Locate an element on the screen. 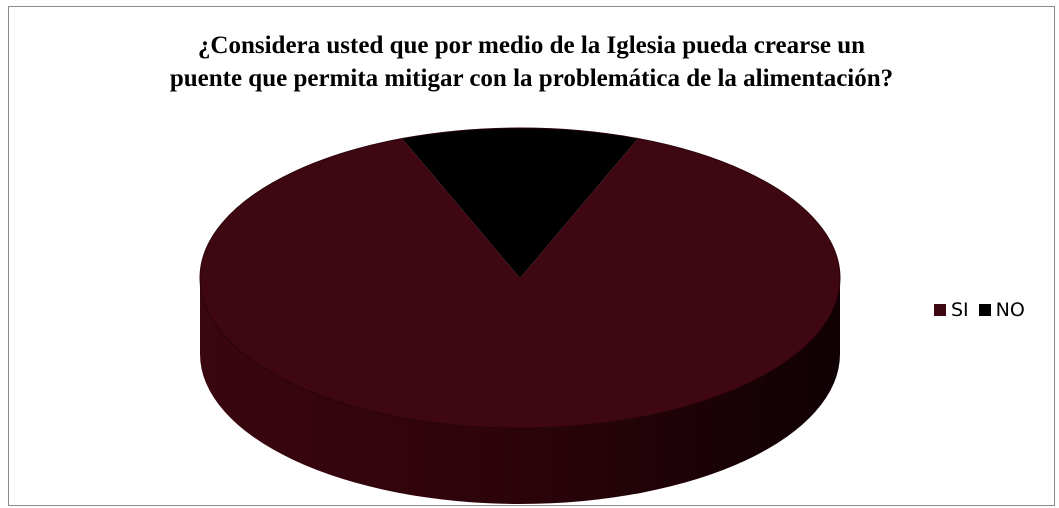 This screenshot has width=1059, height=508. legend-swatch-no is located at coordinates (984, 310).